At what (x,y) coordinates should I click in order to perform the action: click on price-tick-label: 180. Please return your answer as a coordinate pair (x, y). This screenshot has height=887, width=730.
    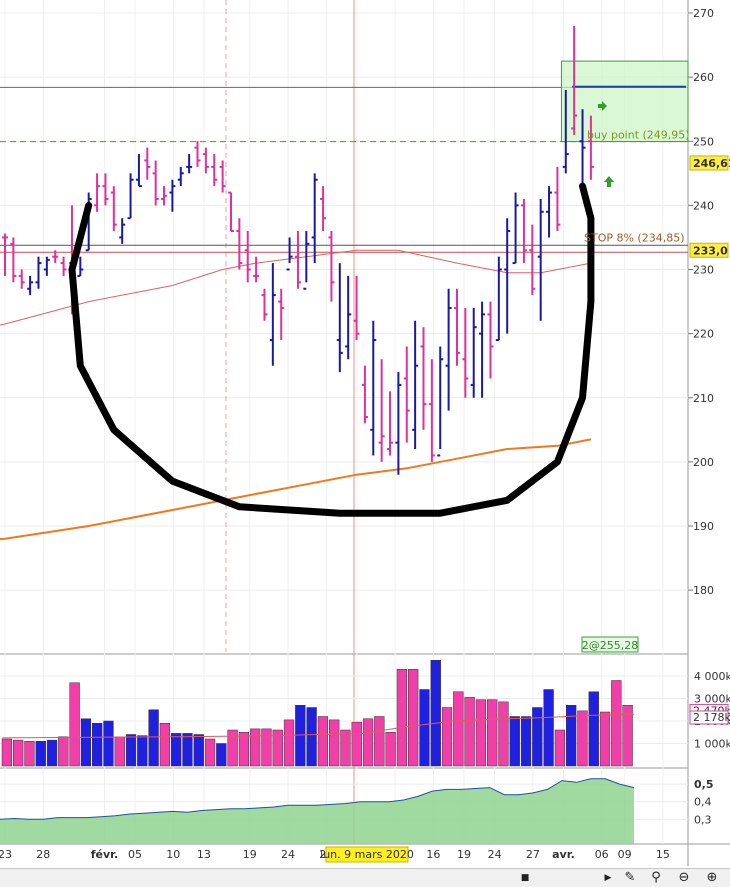
    Looking at the image, I should click on (703, 590).